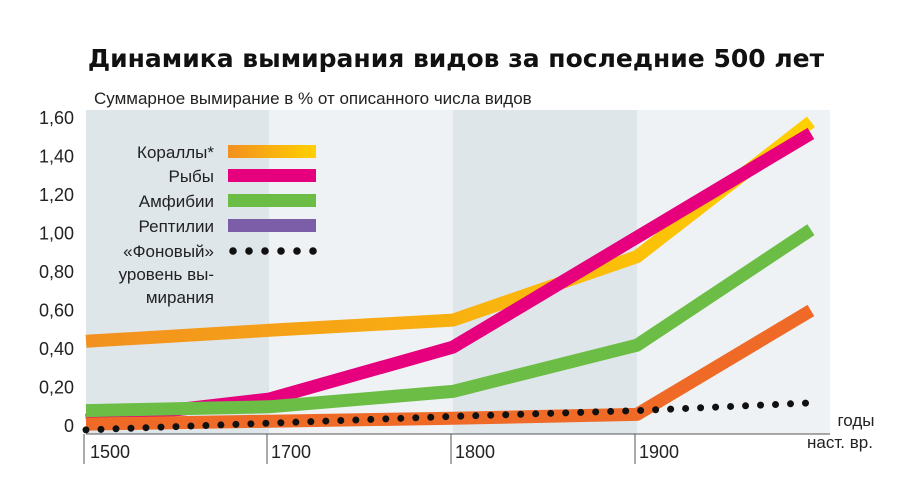 The image size is (912, 502). Describe the element at coordinates (475, 452) in the screenshot. I see `x-tick-label: 1800` at that location.